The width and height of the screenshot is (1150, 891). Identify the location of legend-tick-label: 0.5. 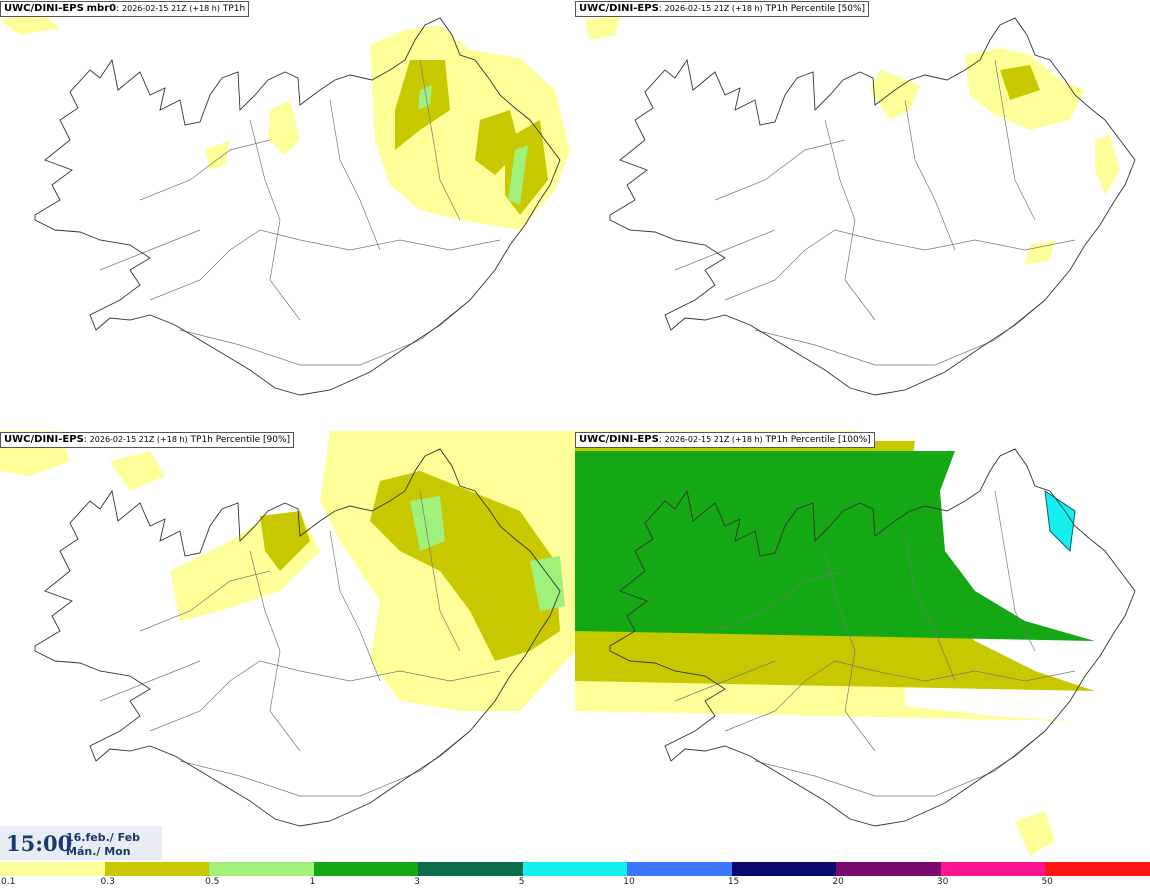
(212, 882).